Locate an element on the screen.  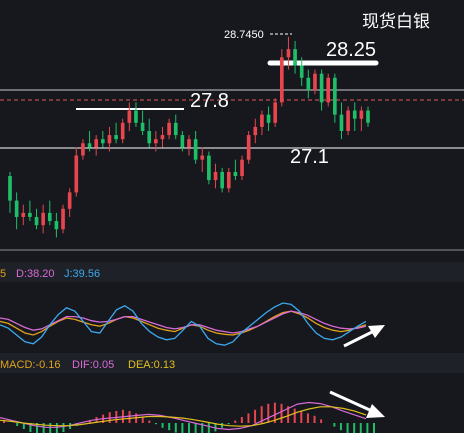
level-27-8-label: 27.8 is located at coordinates (209, 101).